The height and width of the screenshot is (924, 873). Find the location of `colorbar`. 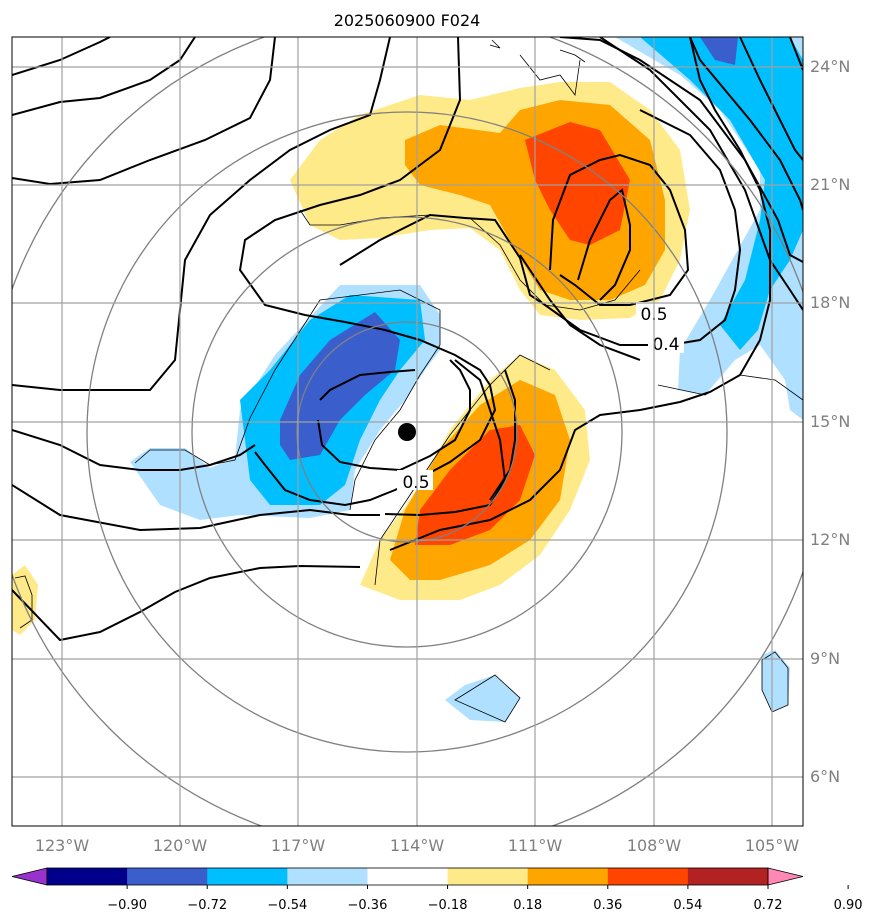

colorbar is located at coordinates (407, 876).